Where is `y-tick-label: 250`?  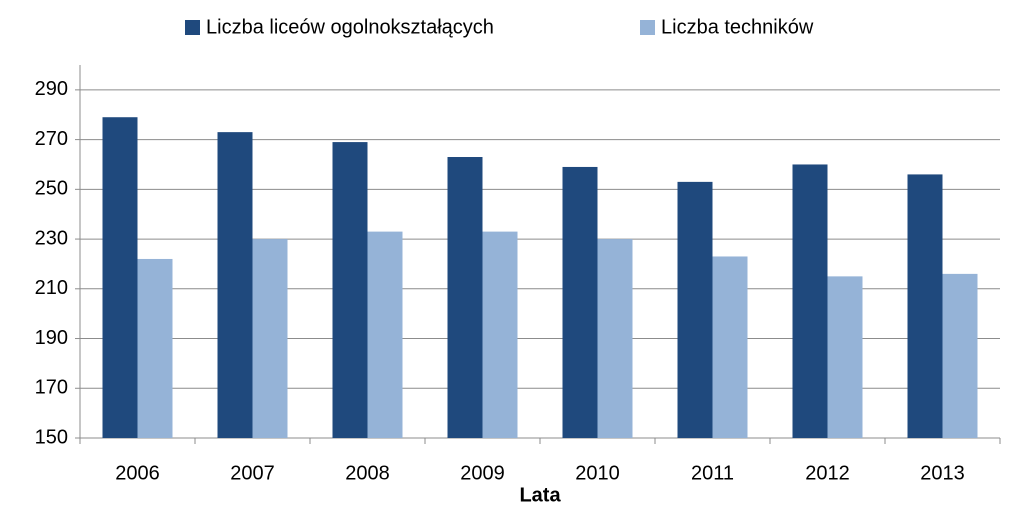
y-tick-label: 250 is located at coordinates (51, 189).